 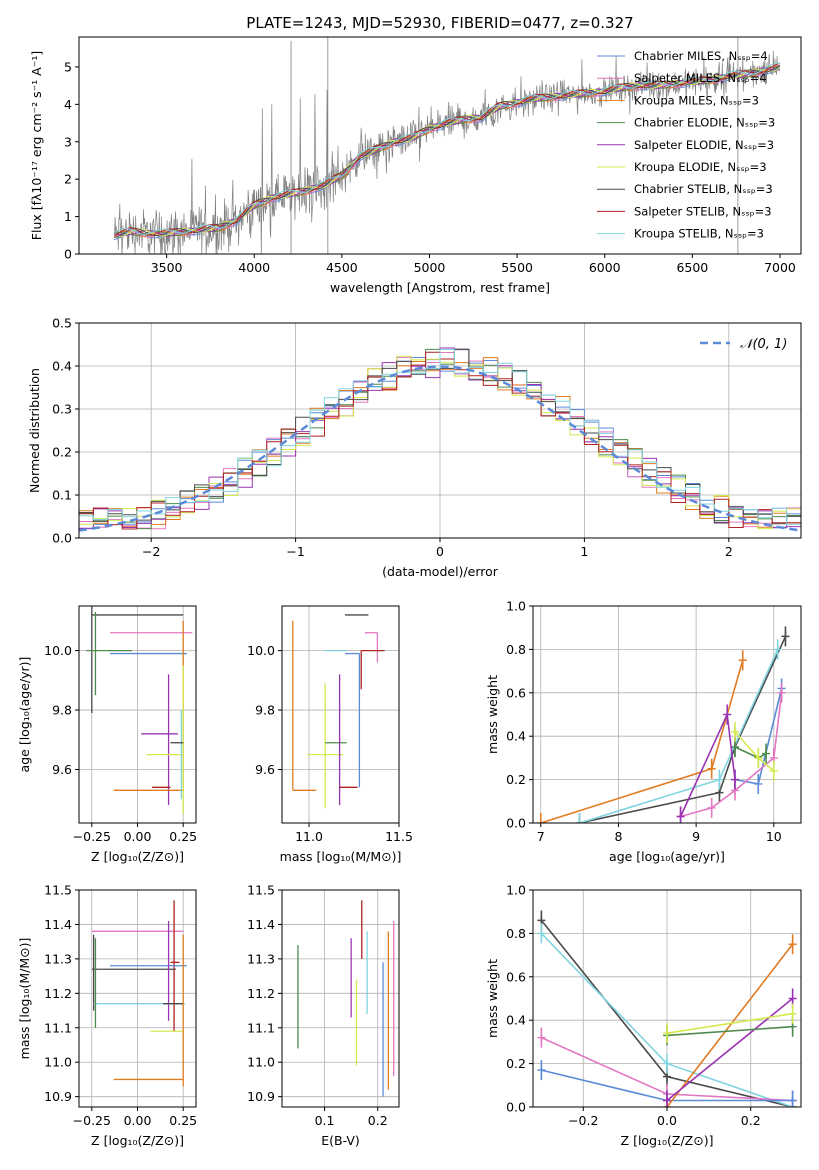 What do you see at coordinates (68, 254) in the screenshot?
I see `y-tick-label: 0` at bounding box center [68, 254].